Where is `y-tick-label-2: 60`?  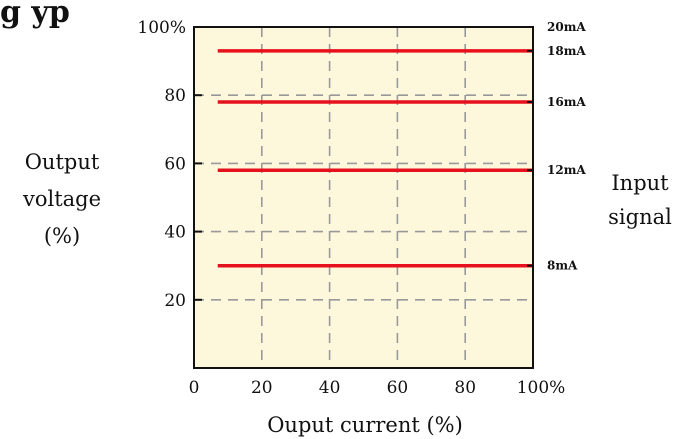
y-tick-label-2: 60 is located at coordinates (175, 164).